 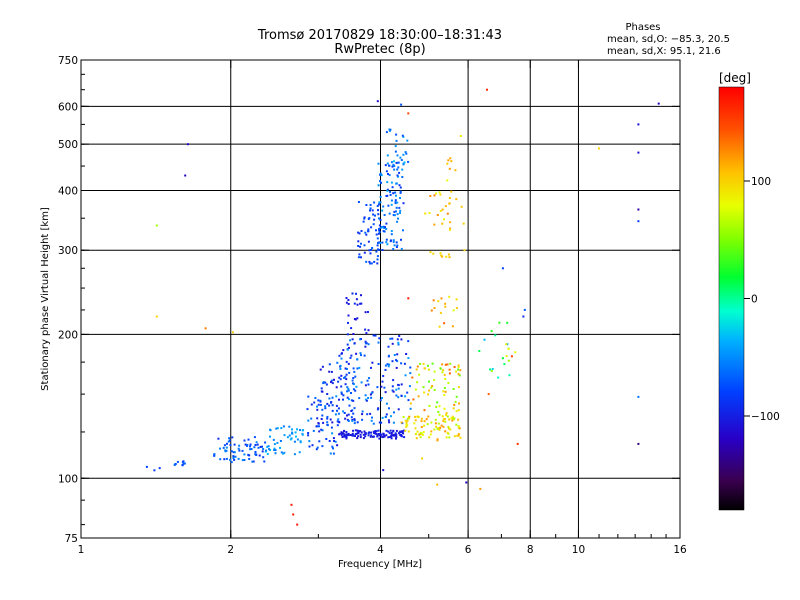 I want to click on x-tick-label: 10, so click(x=578, y=550).